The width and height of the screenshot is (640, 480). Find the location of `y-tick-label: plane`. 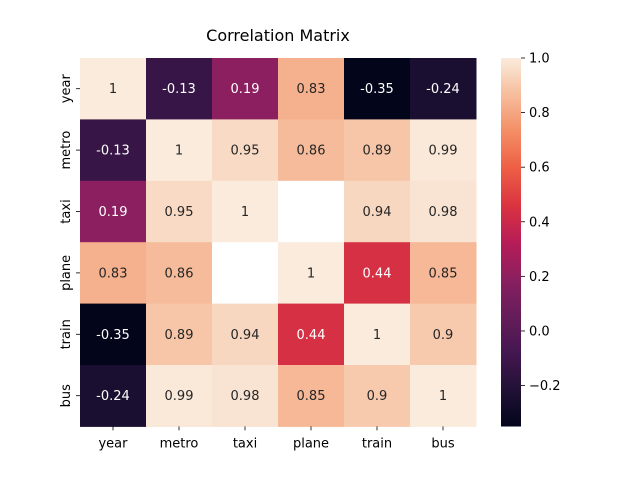

y-tick-label: plane is located at coordinates (66, 273).